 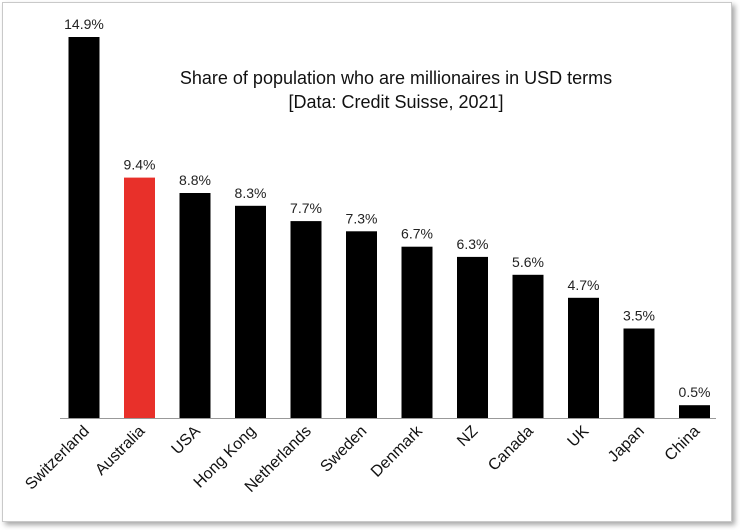 I want to click on value-label-usa: 8.8%, so click(x=195, y=180).